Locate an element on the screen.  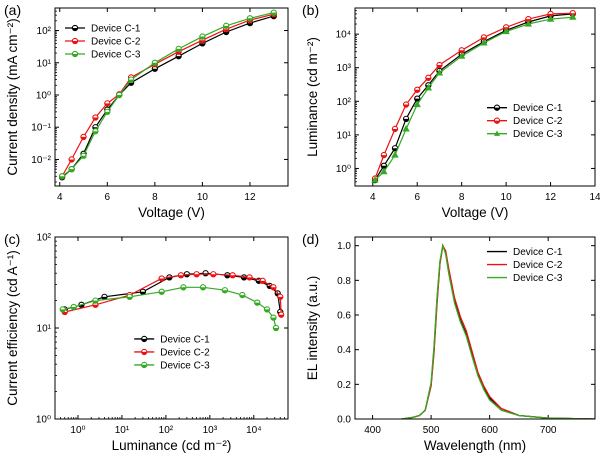
x-tick-label: 12 is located at coordinates (551, 197).